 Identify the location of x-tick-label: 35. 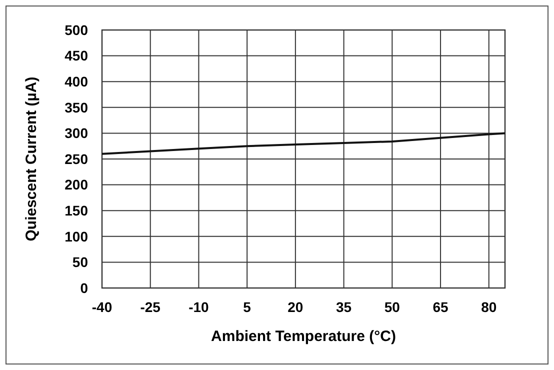
(344, 307).